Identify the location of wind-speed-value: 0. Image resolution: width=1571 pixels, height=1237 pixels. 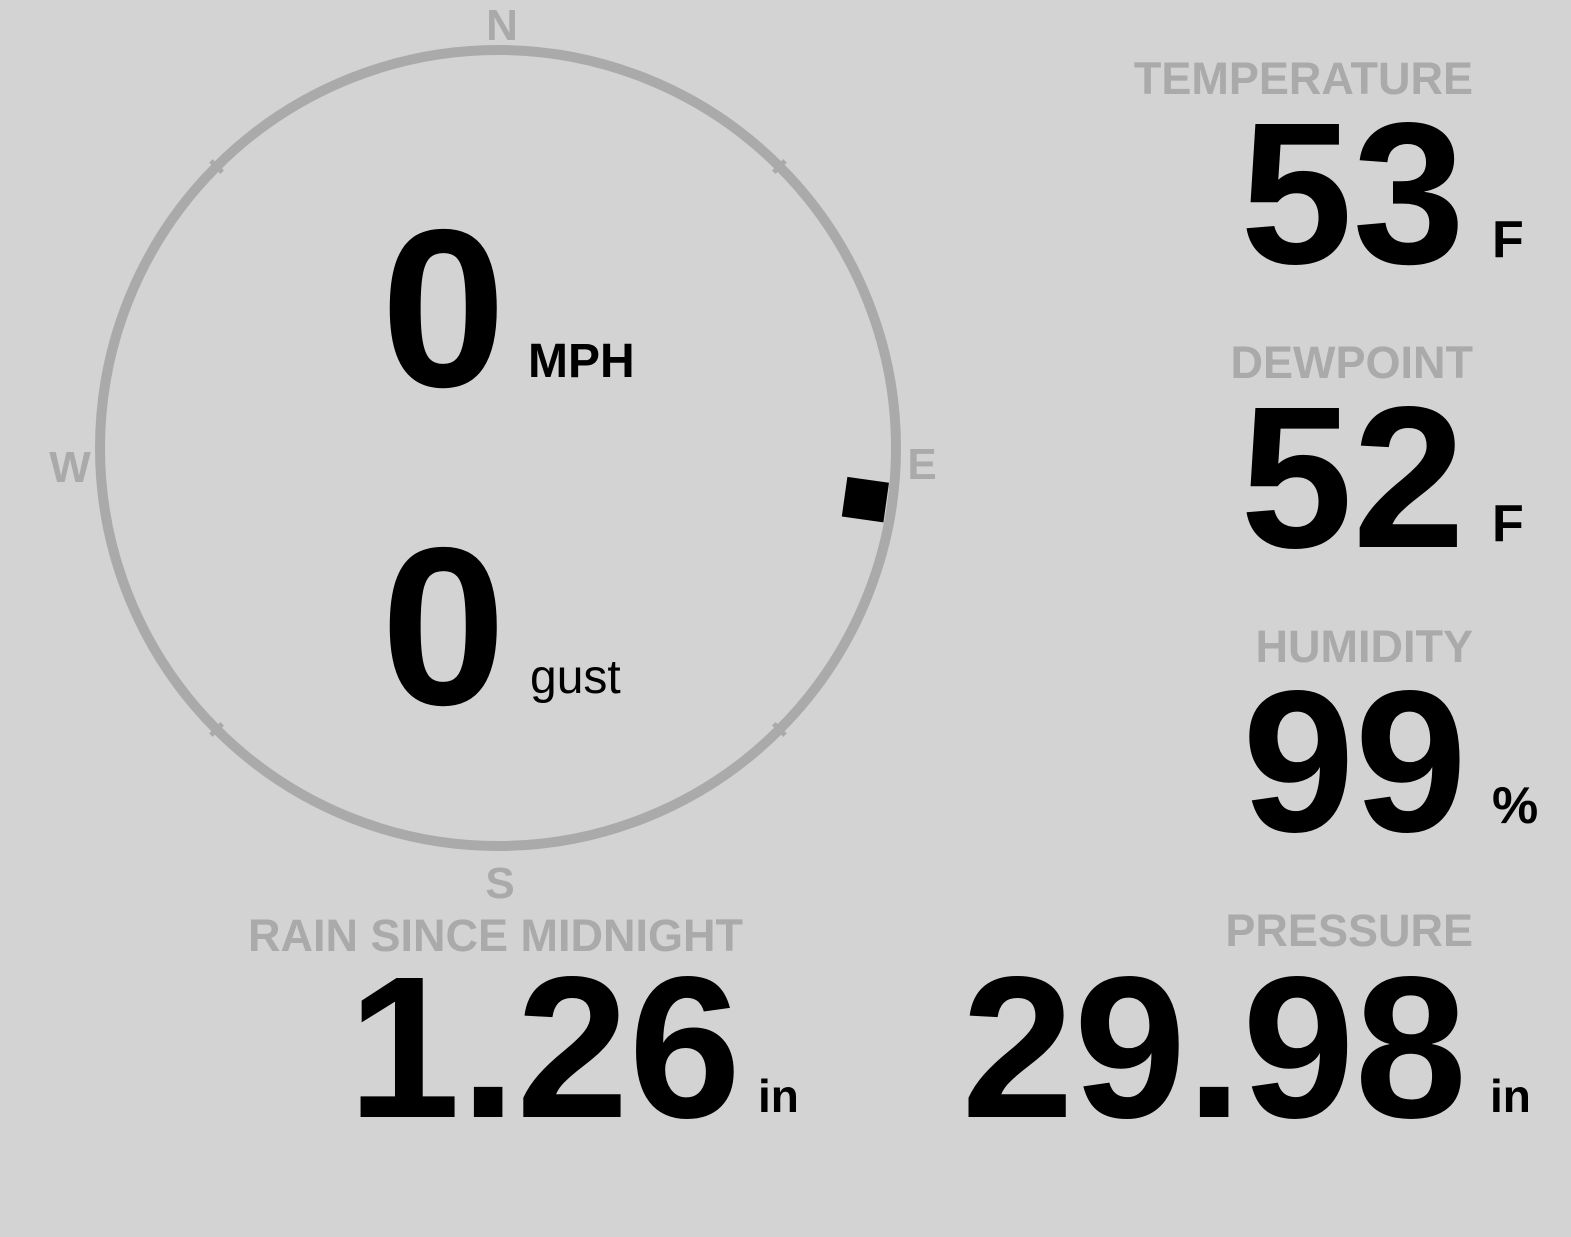
(443, 308).